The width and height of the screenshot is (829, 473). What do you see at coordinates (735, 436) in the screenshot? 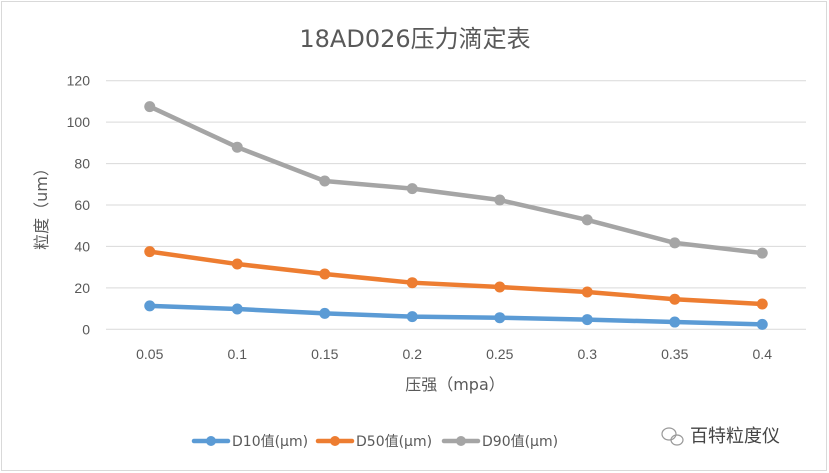
I see `watermark-text: 百特粒度仪` at bounding box center [735, 436].